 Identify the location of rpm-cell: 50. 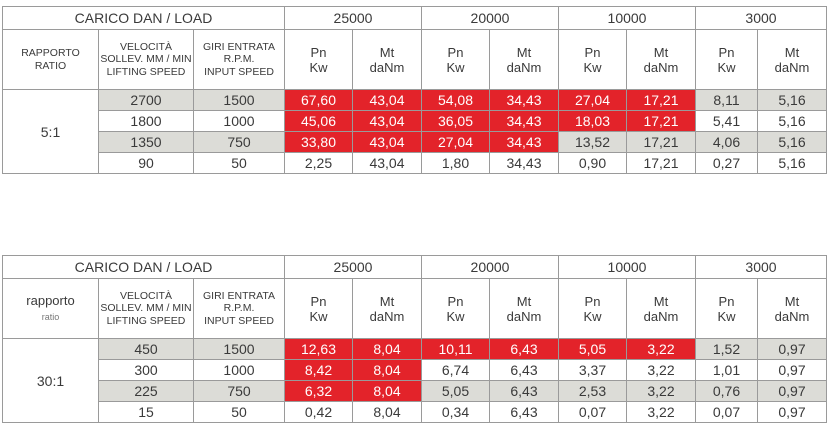
(239, 412).